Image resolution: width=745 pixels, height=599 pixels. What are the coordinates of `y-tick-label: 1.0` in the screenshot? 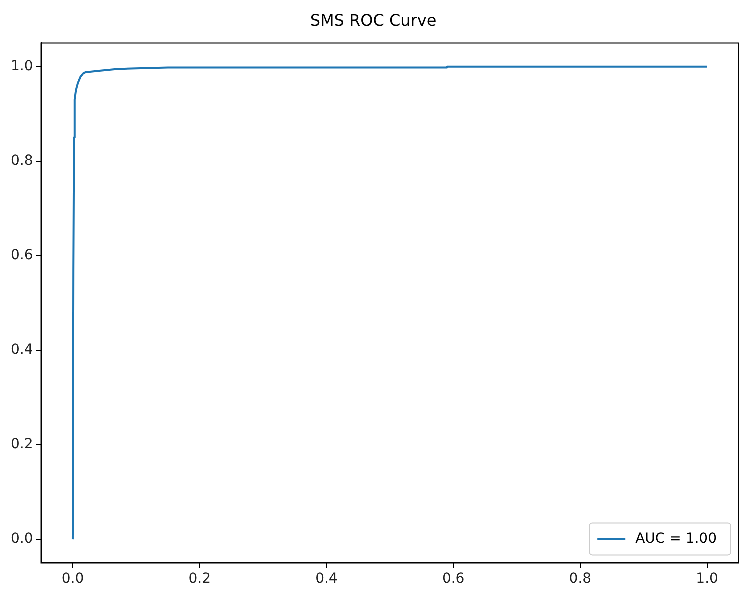 It's located at (22, 66).